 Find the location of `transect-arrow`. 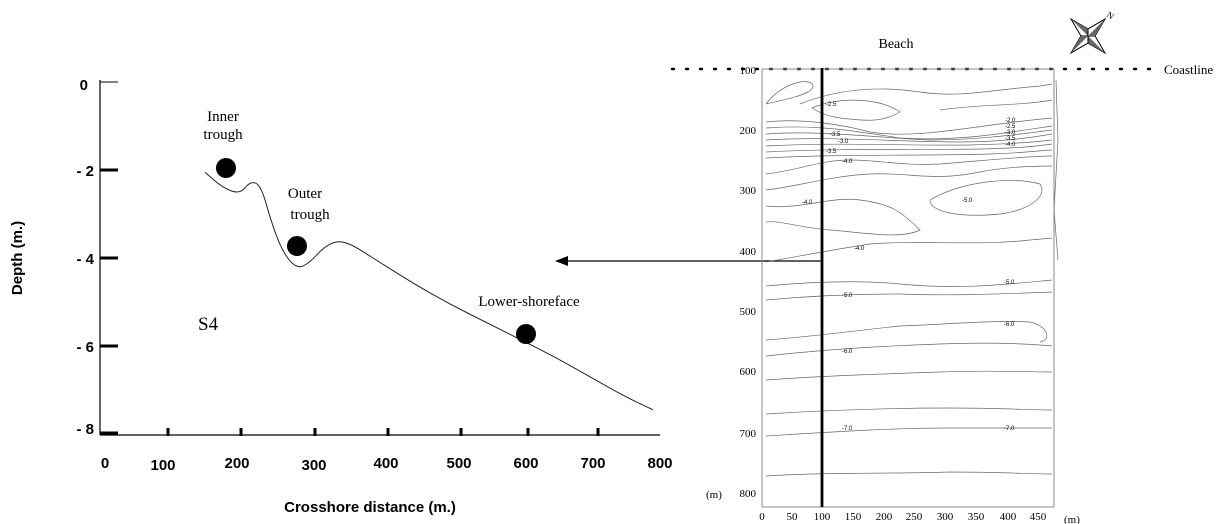

transect-arrow is located at coordinates (688, 261).